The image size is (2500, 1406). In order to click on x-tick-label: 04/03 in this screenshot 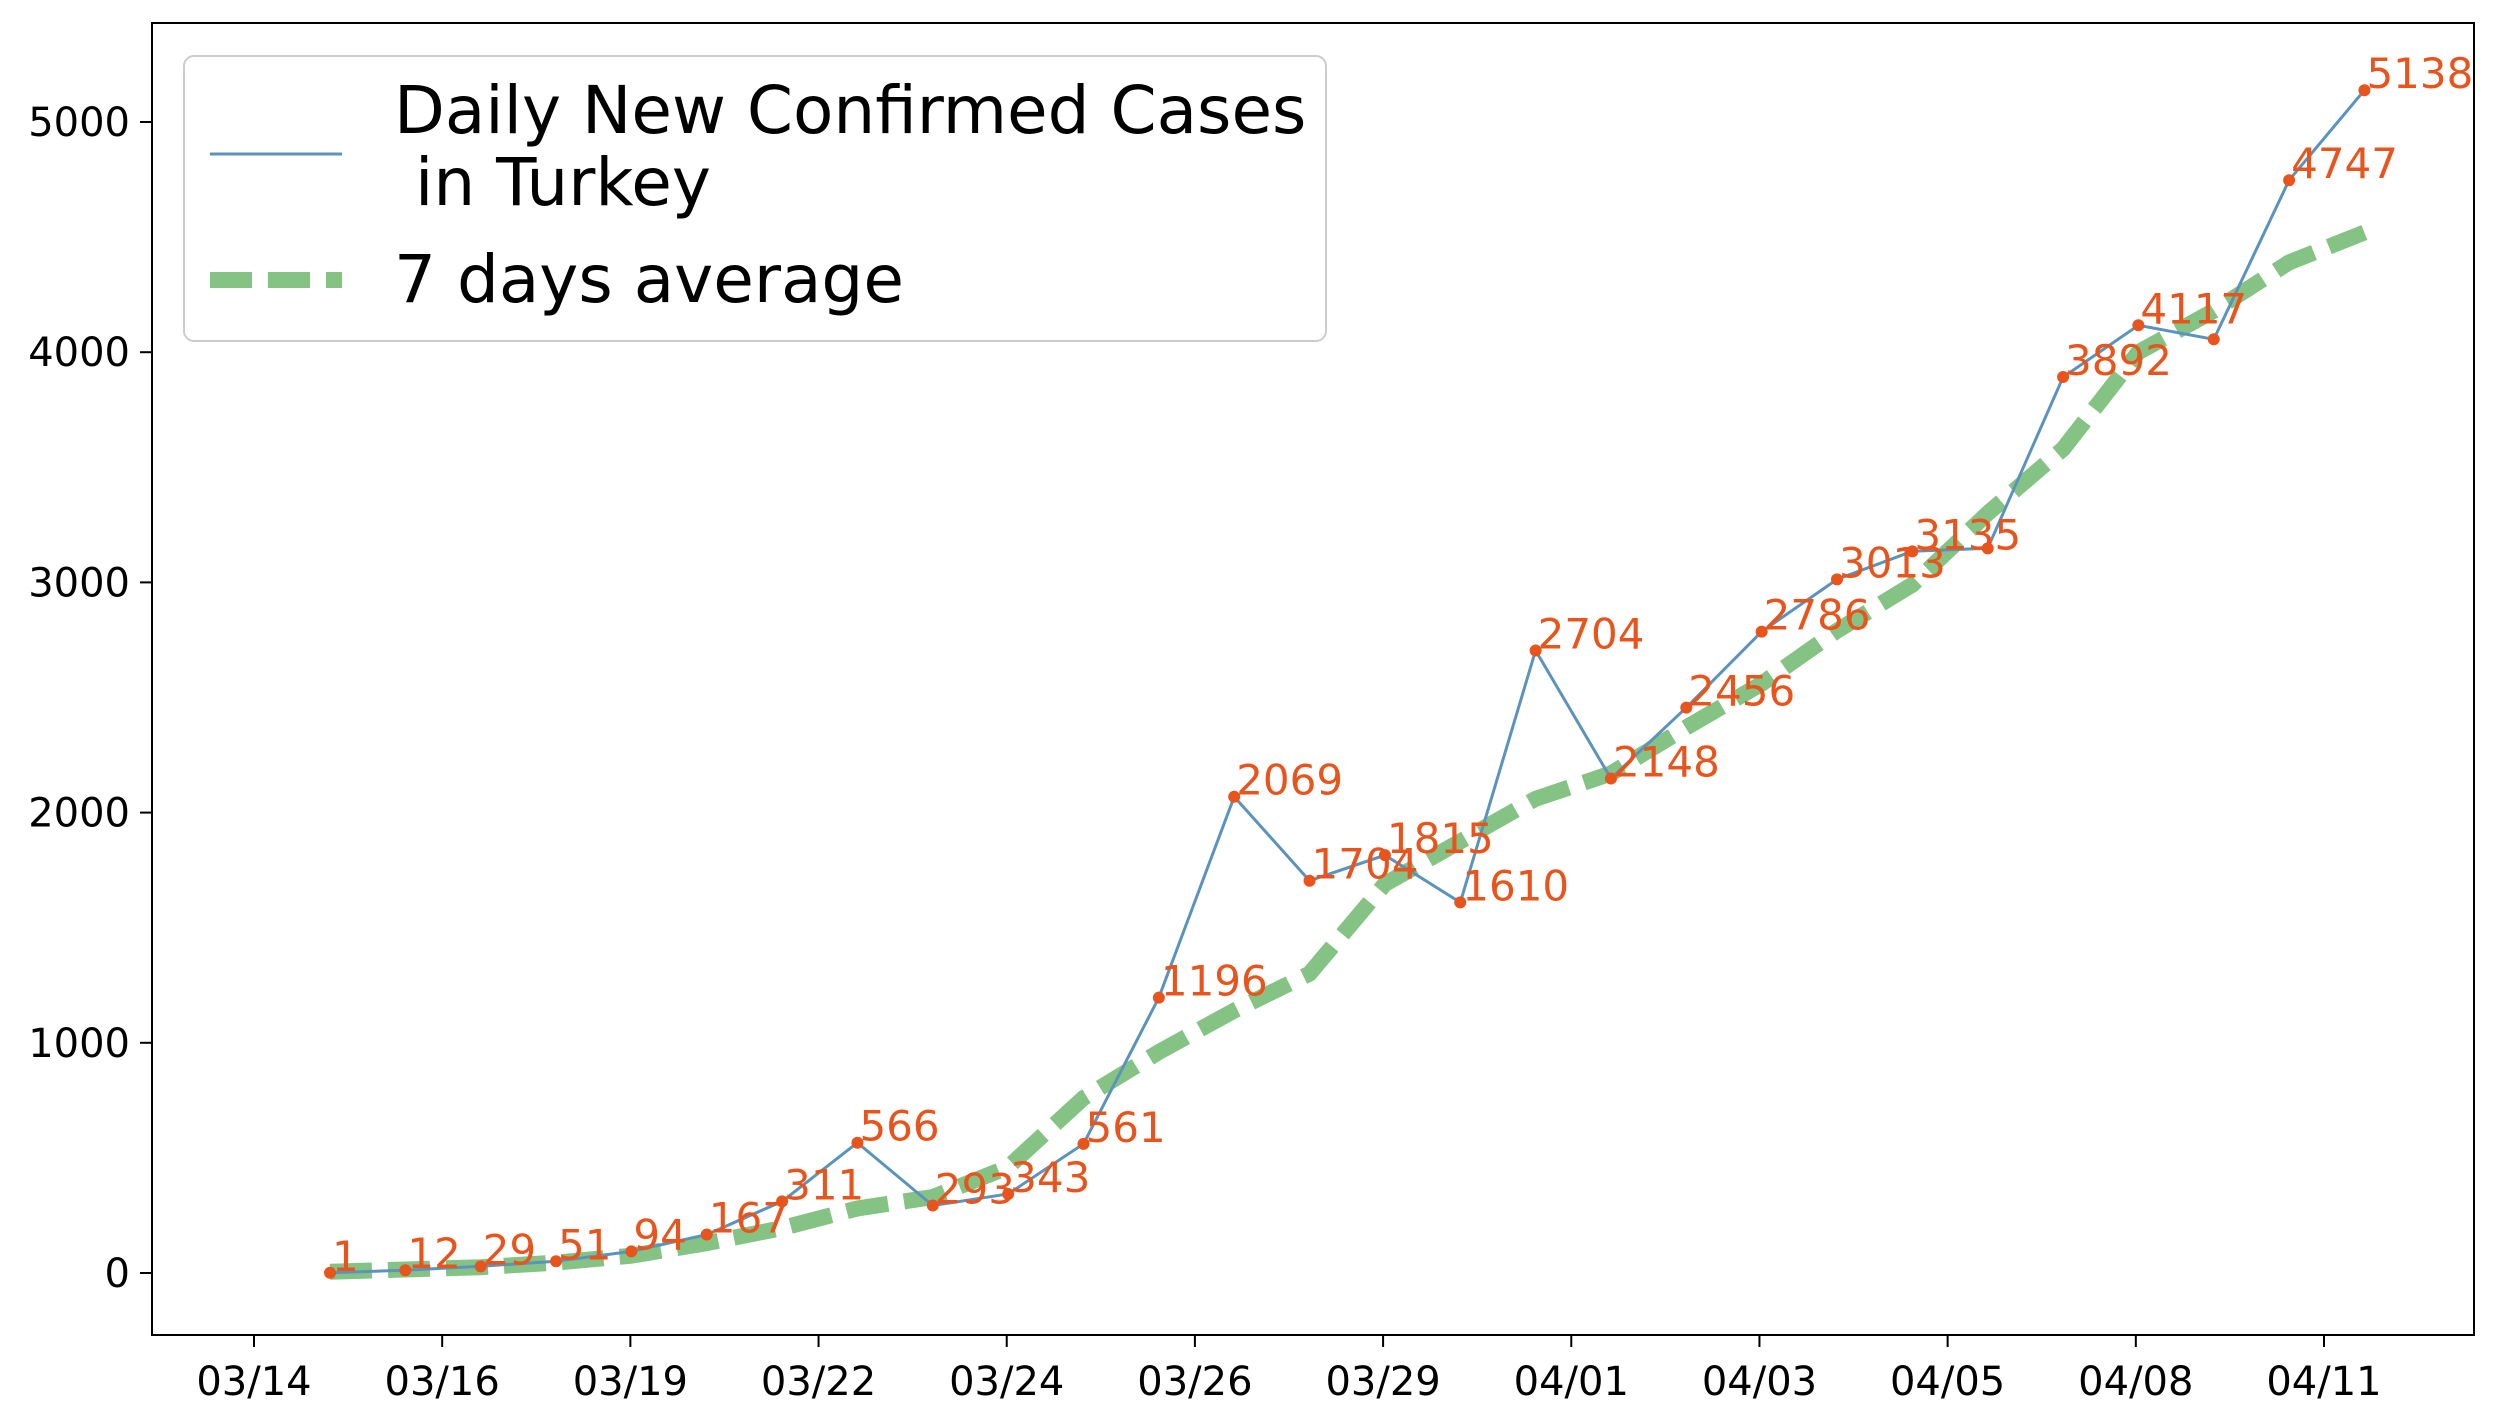, I will do `click(1759, 1382)`.